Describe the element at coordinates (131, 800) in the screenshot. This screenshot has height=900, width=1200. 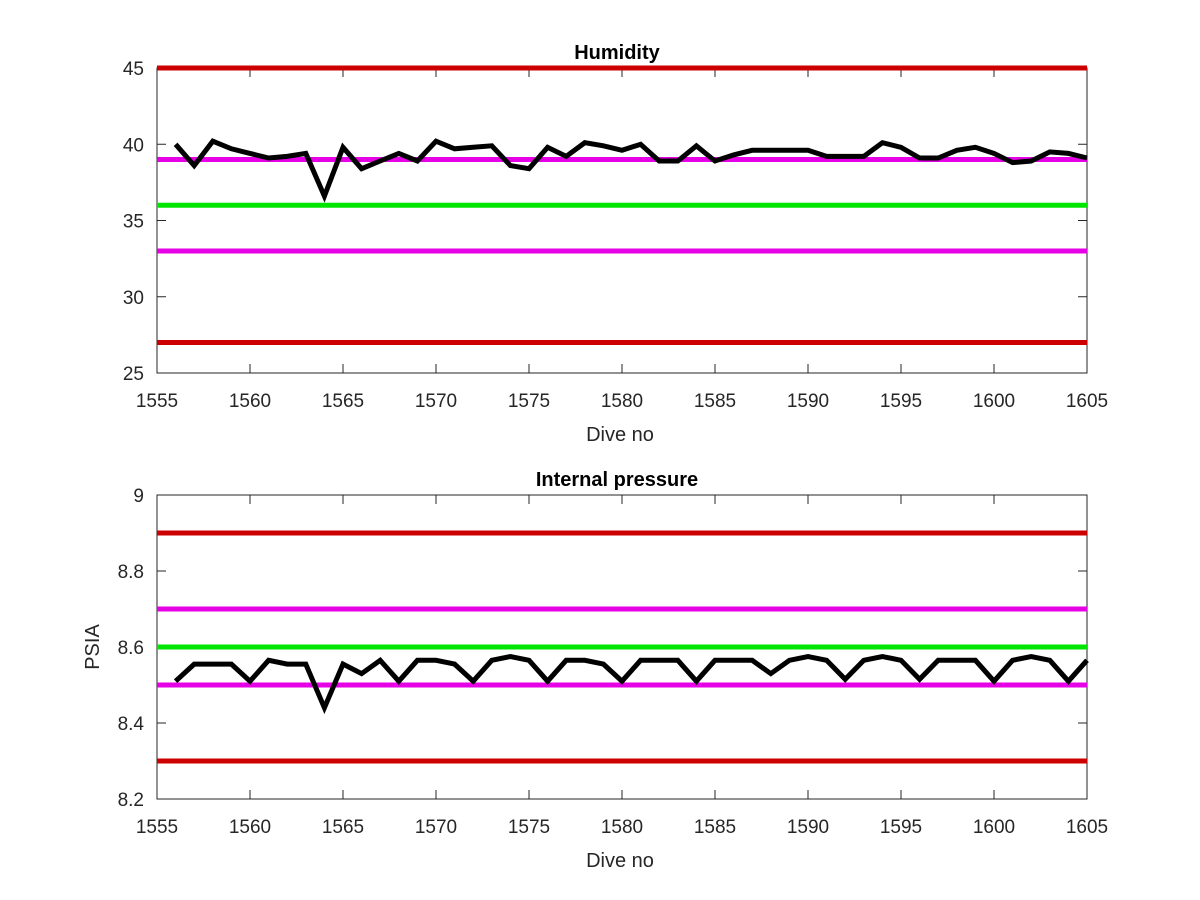
I see `y-tick-label: 8.2` at that location.